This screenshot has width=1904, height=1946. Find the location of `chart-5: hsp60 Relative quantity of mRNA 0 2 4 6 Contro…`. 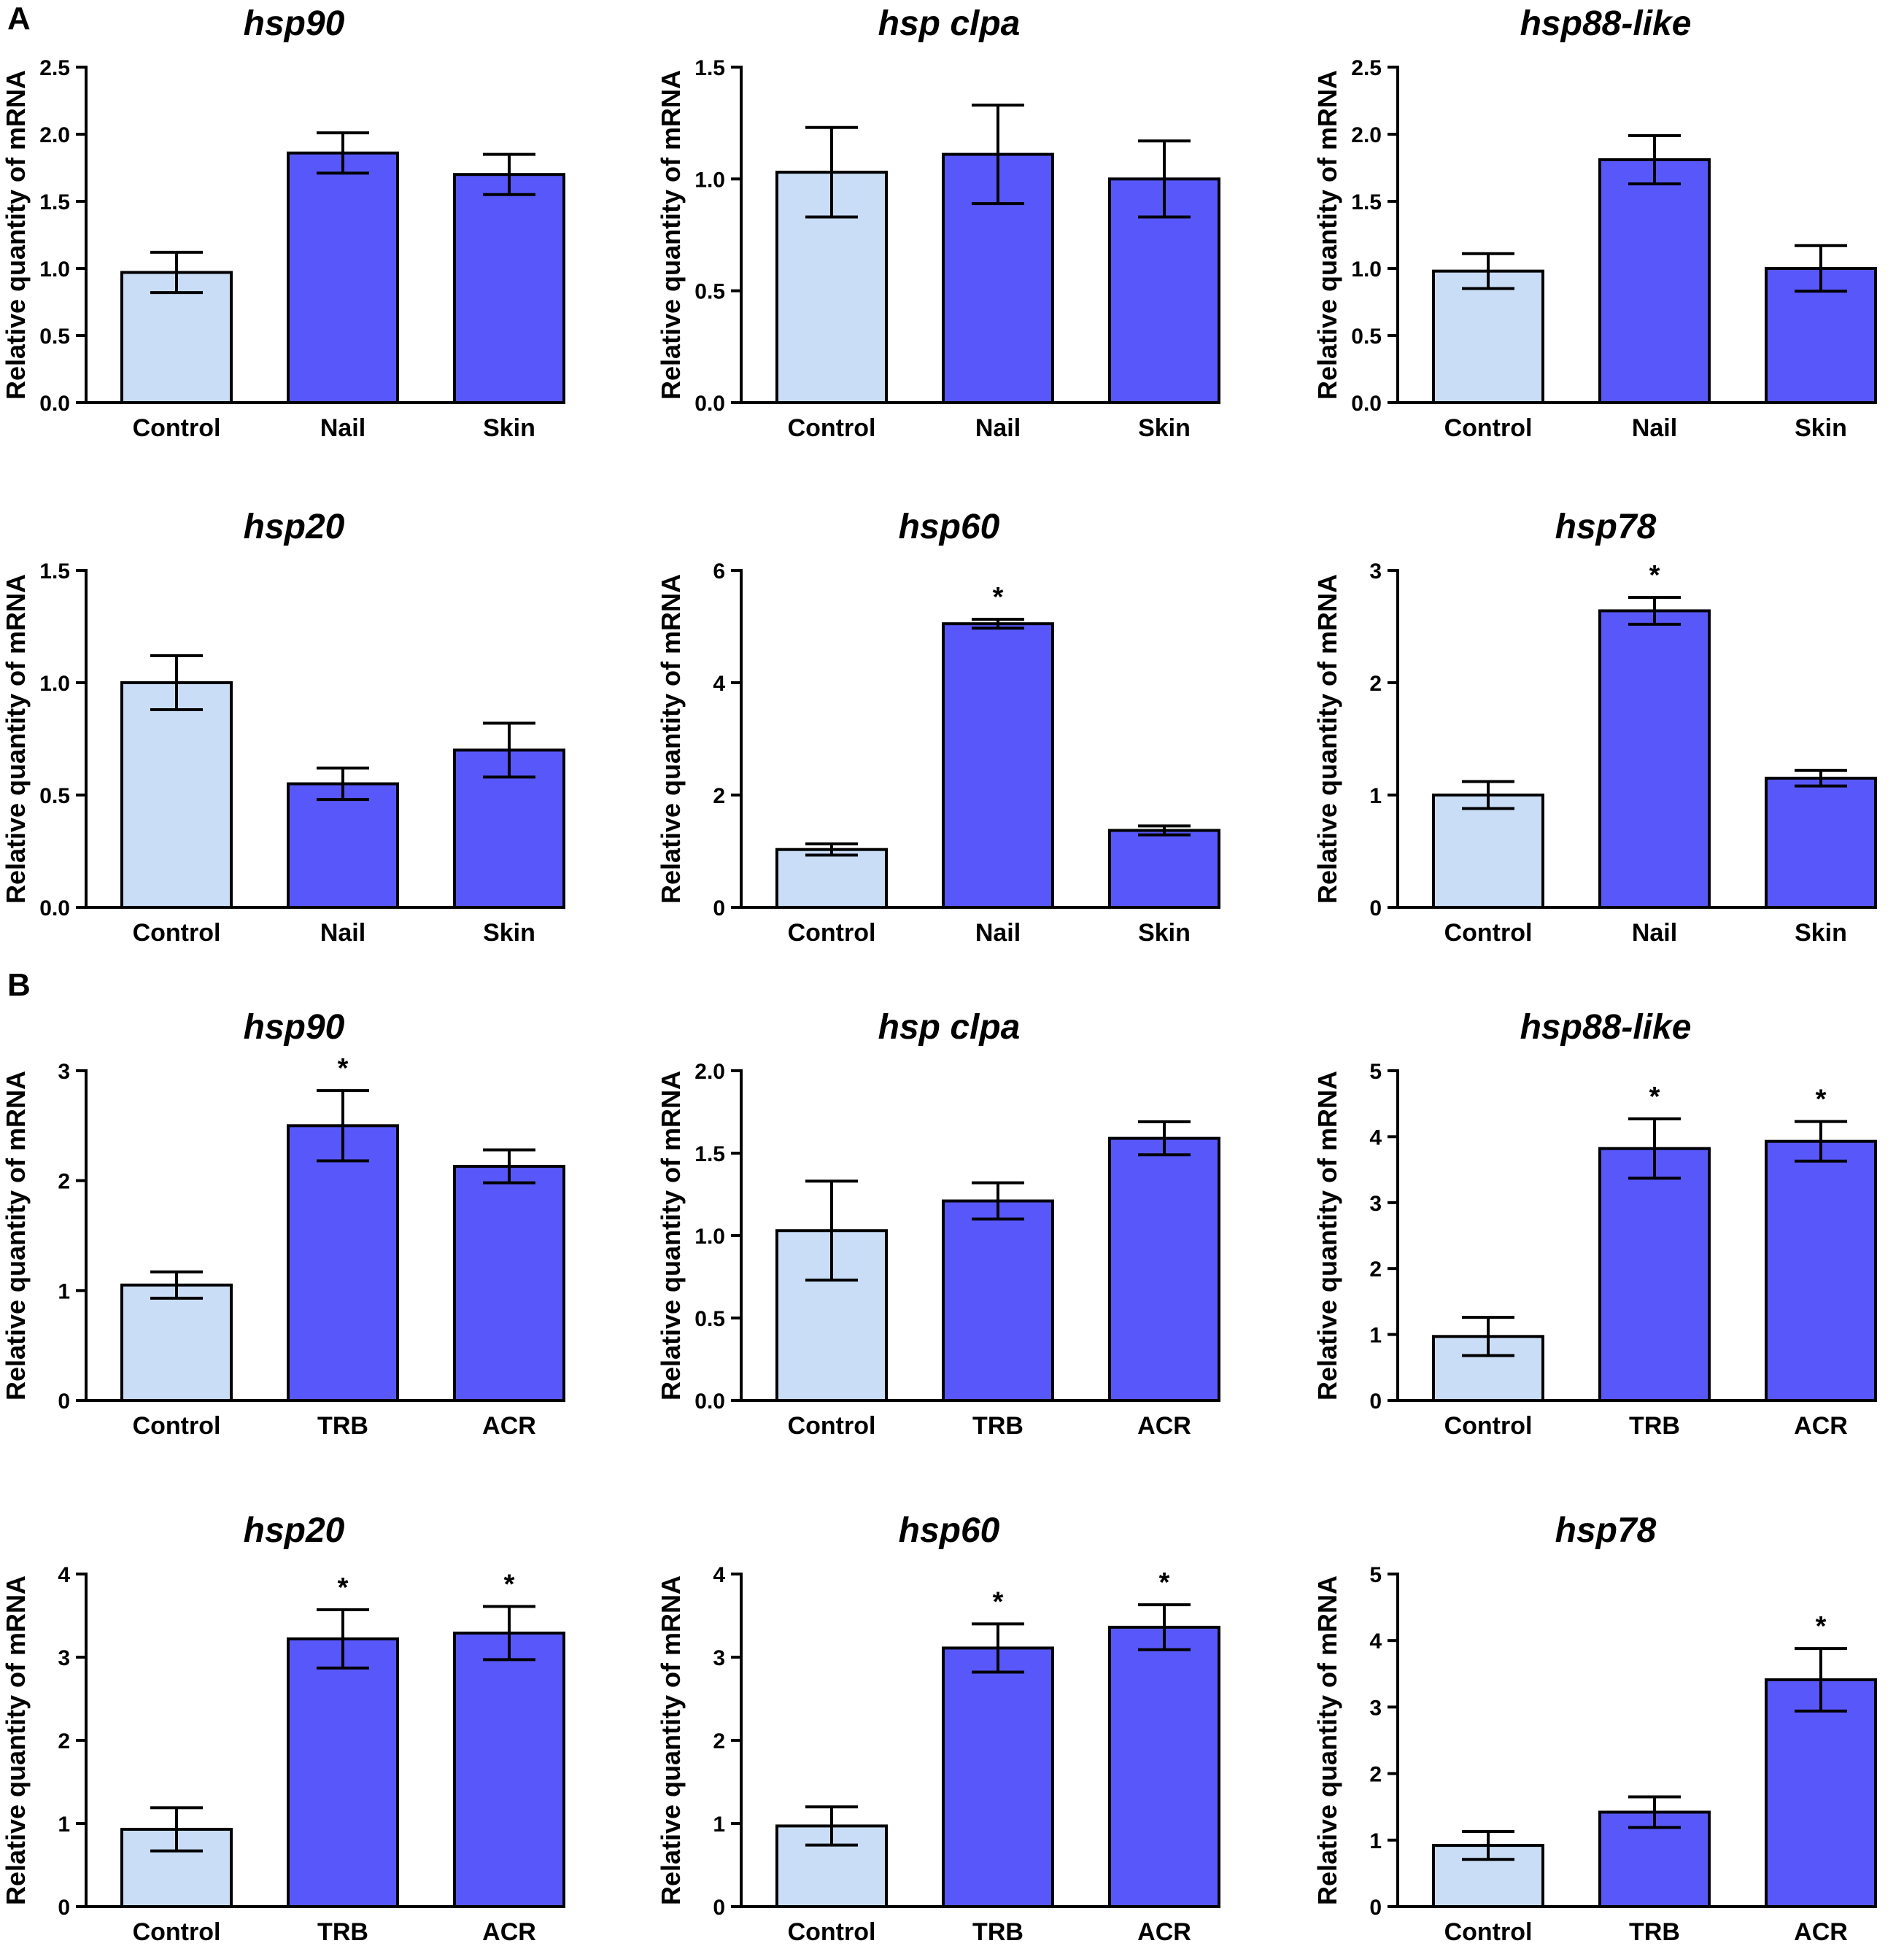

chart-5: hsp60 Relative quantity of mRNA 0 2 4 6 Contro… is located at coordinates (938, 727).